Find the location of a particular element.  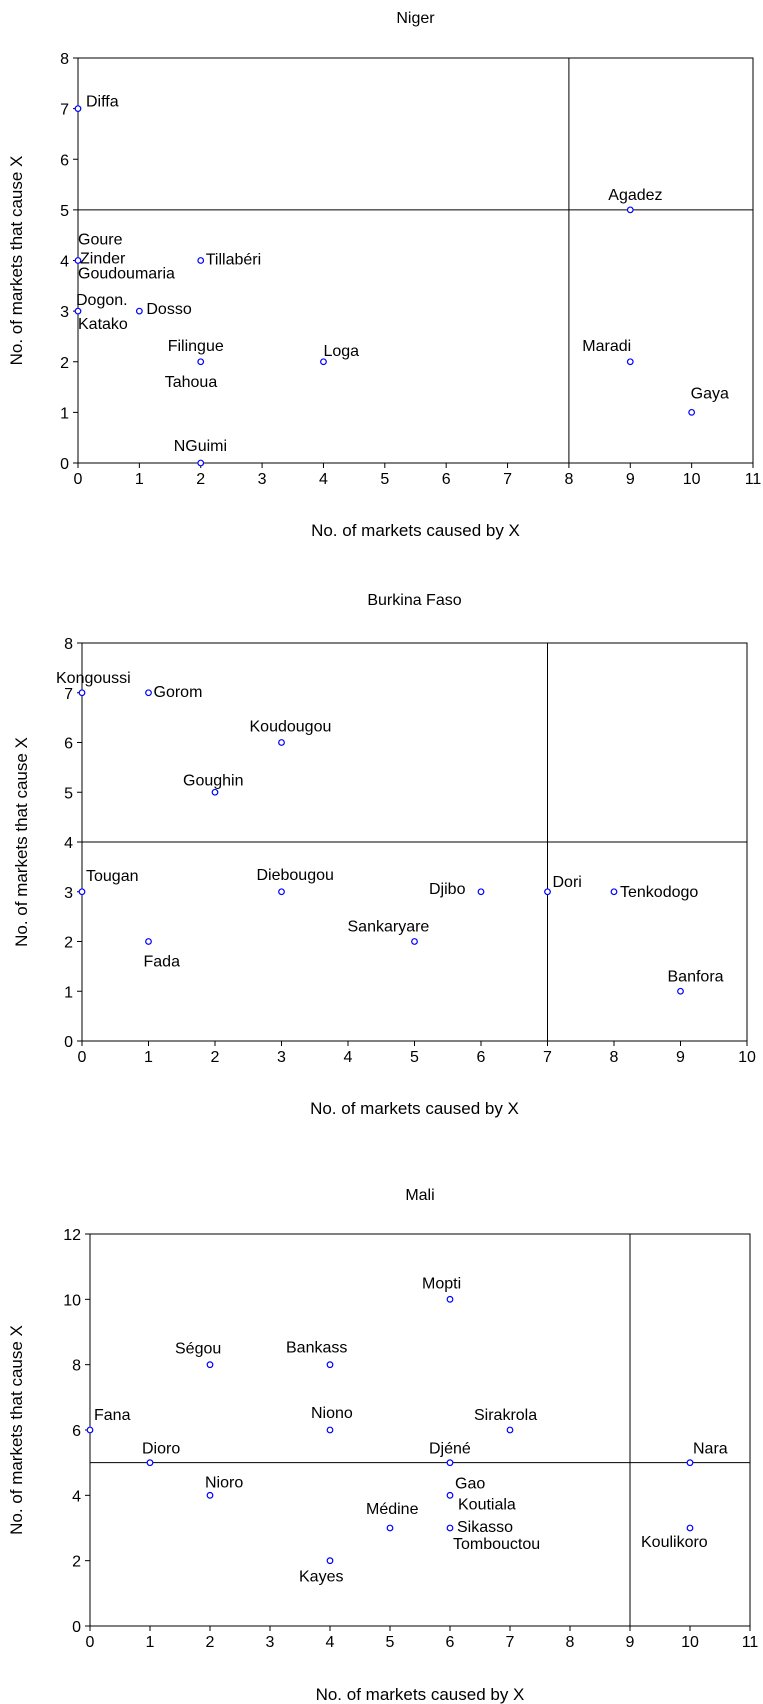

chart-title: Burkina Faso is located at coordinates (414, 600).